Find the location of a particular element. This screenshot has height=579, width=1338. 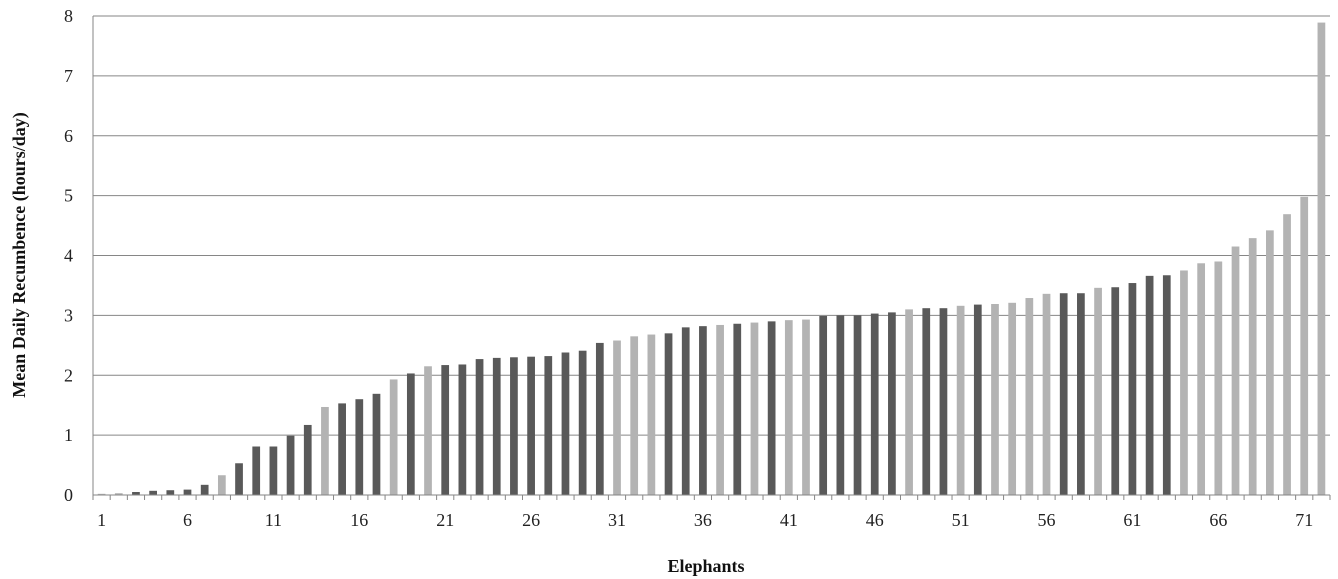

y-tick-label: 1 is located at coordinates (68, 435).